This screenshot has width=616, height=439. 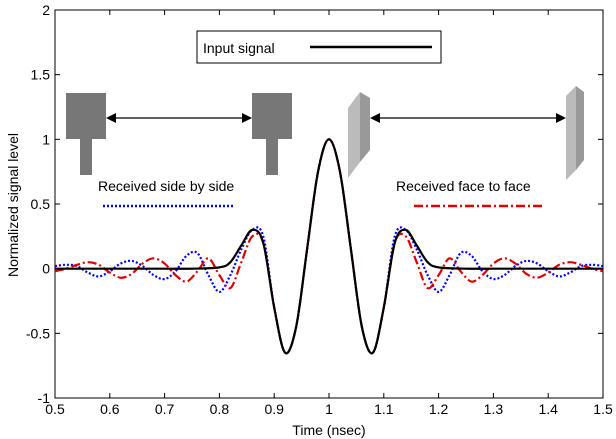 I want to click on annotation-face-to-face: Received face to face, so click(x=463, y=186).